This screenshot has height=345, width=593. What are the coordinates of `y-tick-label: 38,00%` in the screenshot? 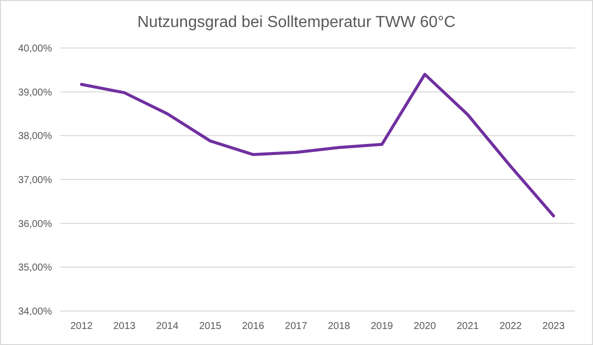 It's located at (35, 136).